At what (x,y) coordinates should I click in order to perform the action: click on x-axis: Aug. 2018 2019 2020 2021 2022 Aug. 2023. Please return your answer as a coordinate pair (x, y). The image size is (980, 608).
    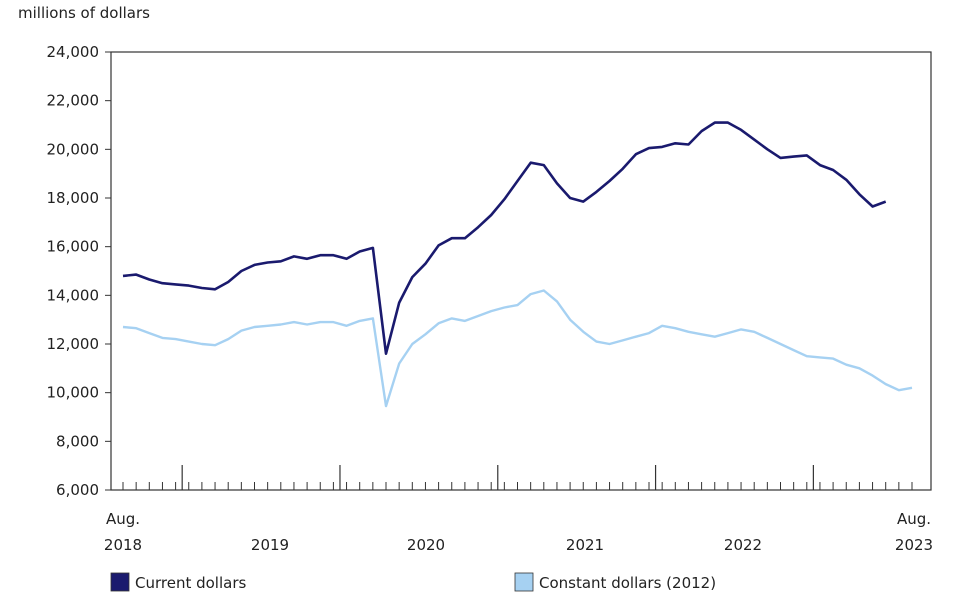
    Looking at the image, I should click on (518, 509).